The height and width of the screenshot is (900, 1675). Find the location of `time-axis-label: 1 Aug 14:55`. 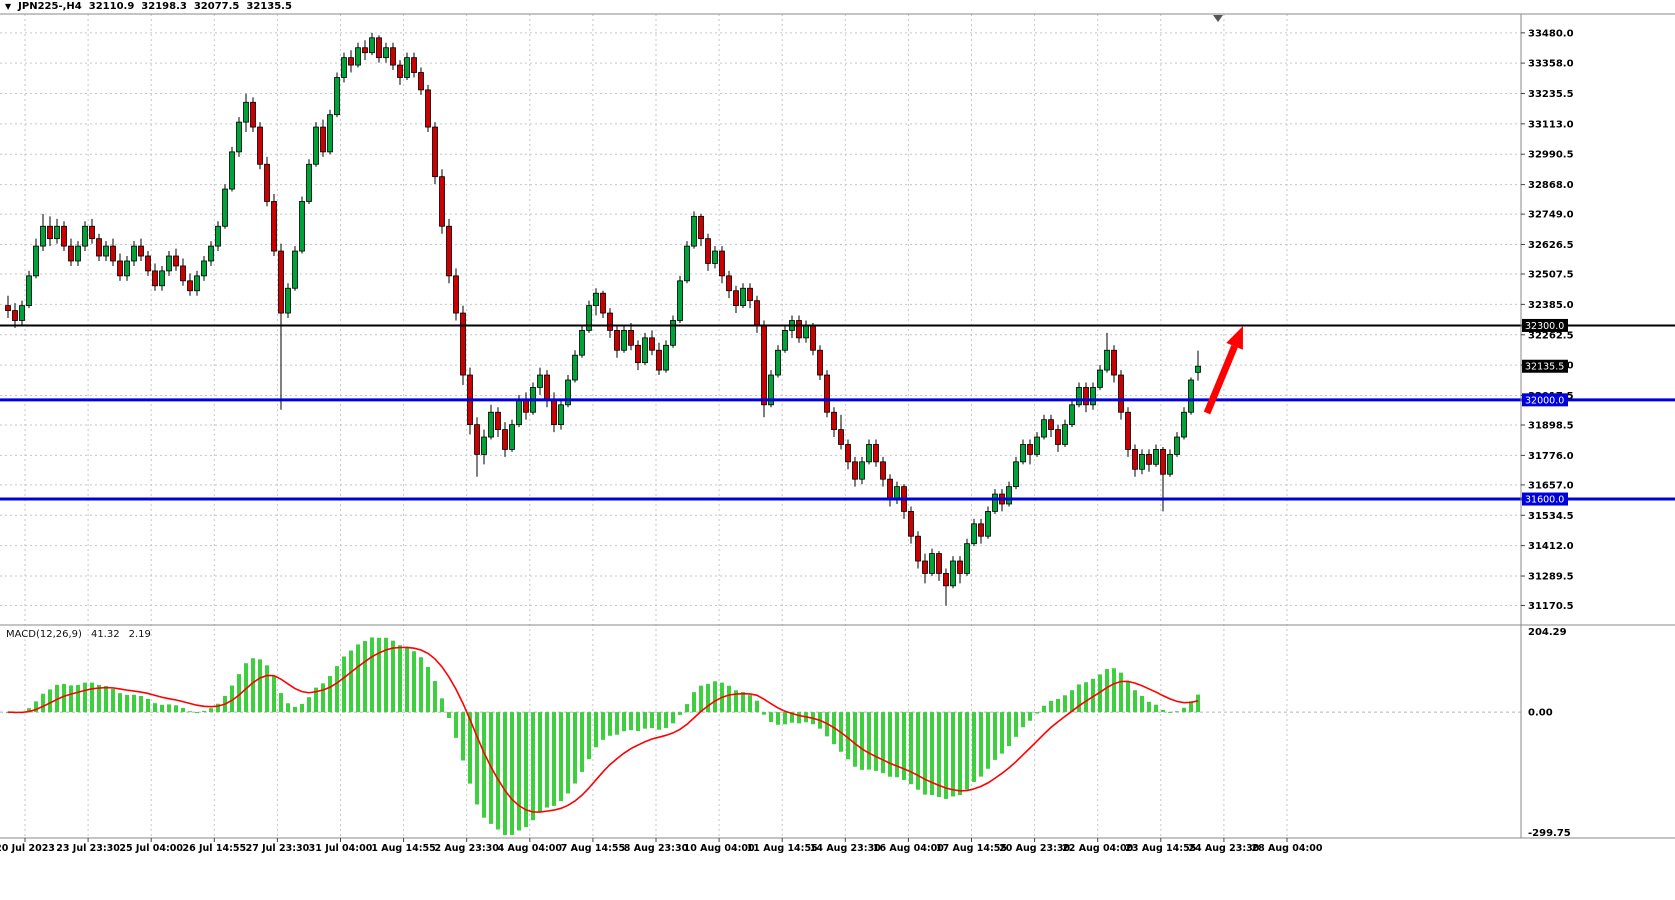

time-axis-label: 1 Aug 14:55 is located at coordinates (403, 848).